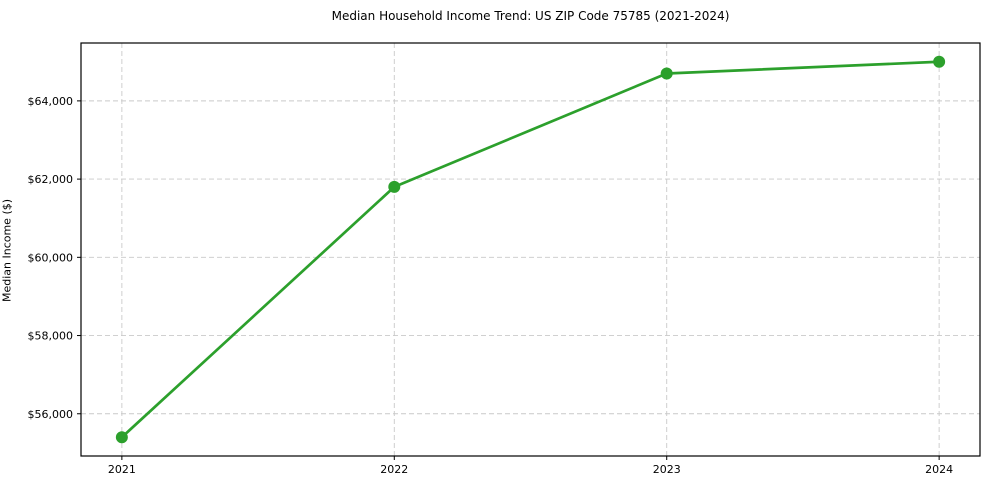 The image size is (989, 490). Describe the element at coordinates (51, 336) in the screenshot. I see `y-tick-label: $58,000` at that location.